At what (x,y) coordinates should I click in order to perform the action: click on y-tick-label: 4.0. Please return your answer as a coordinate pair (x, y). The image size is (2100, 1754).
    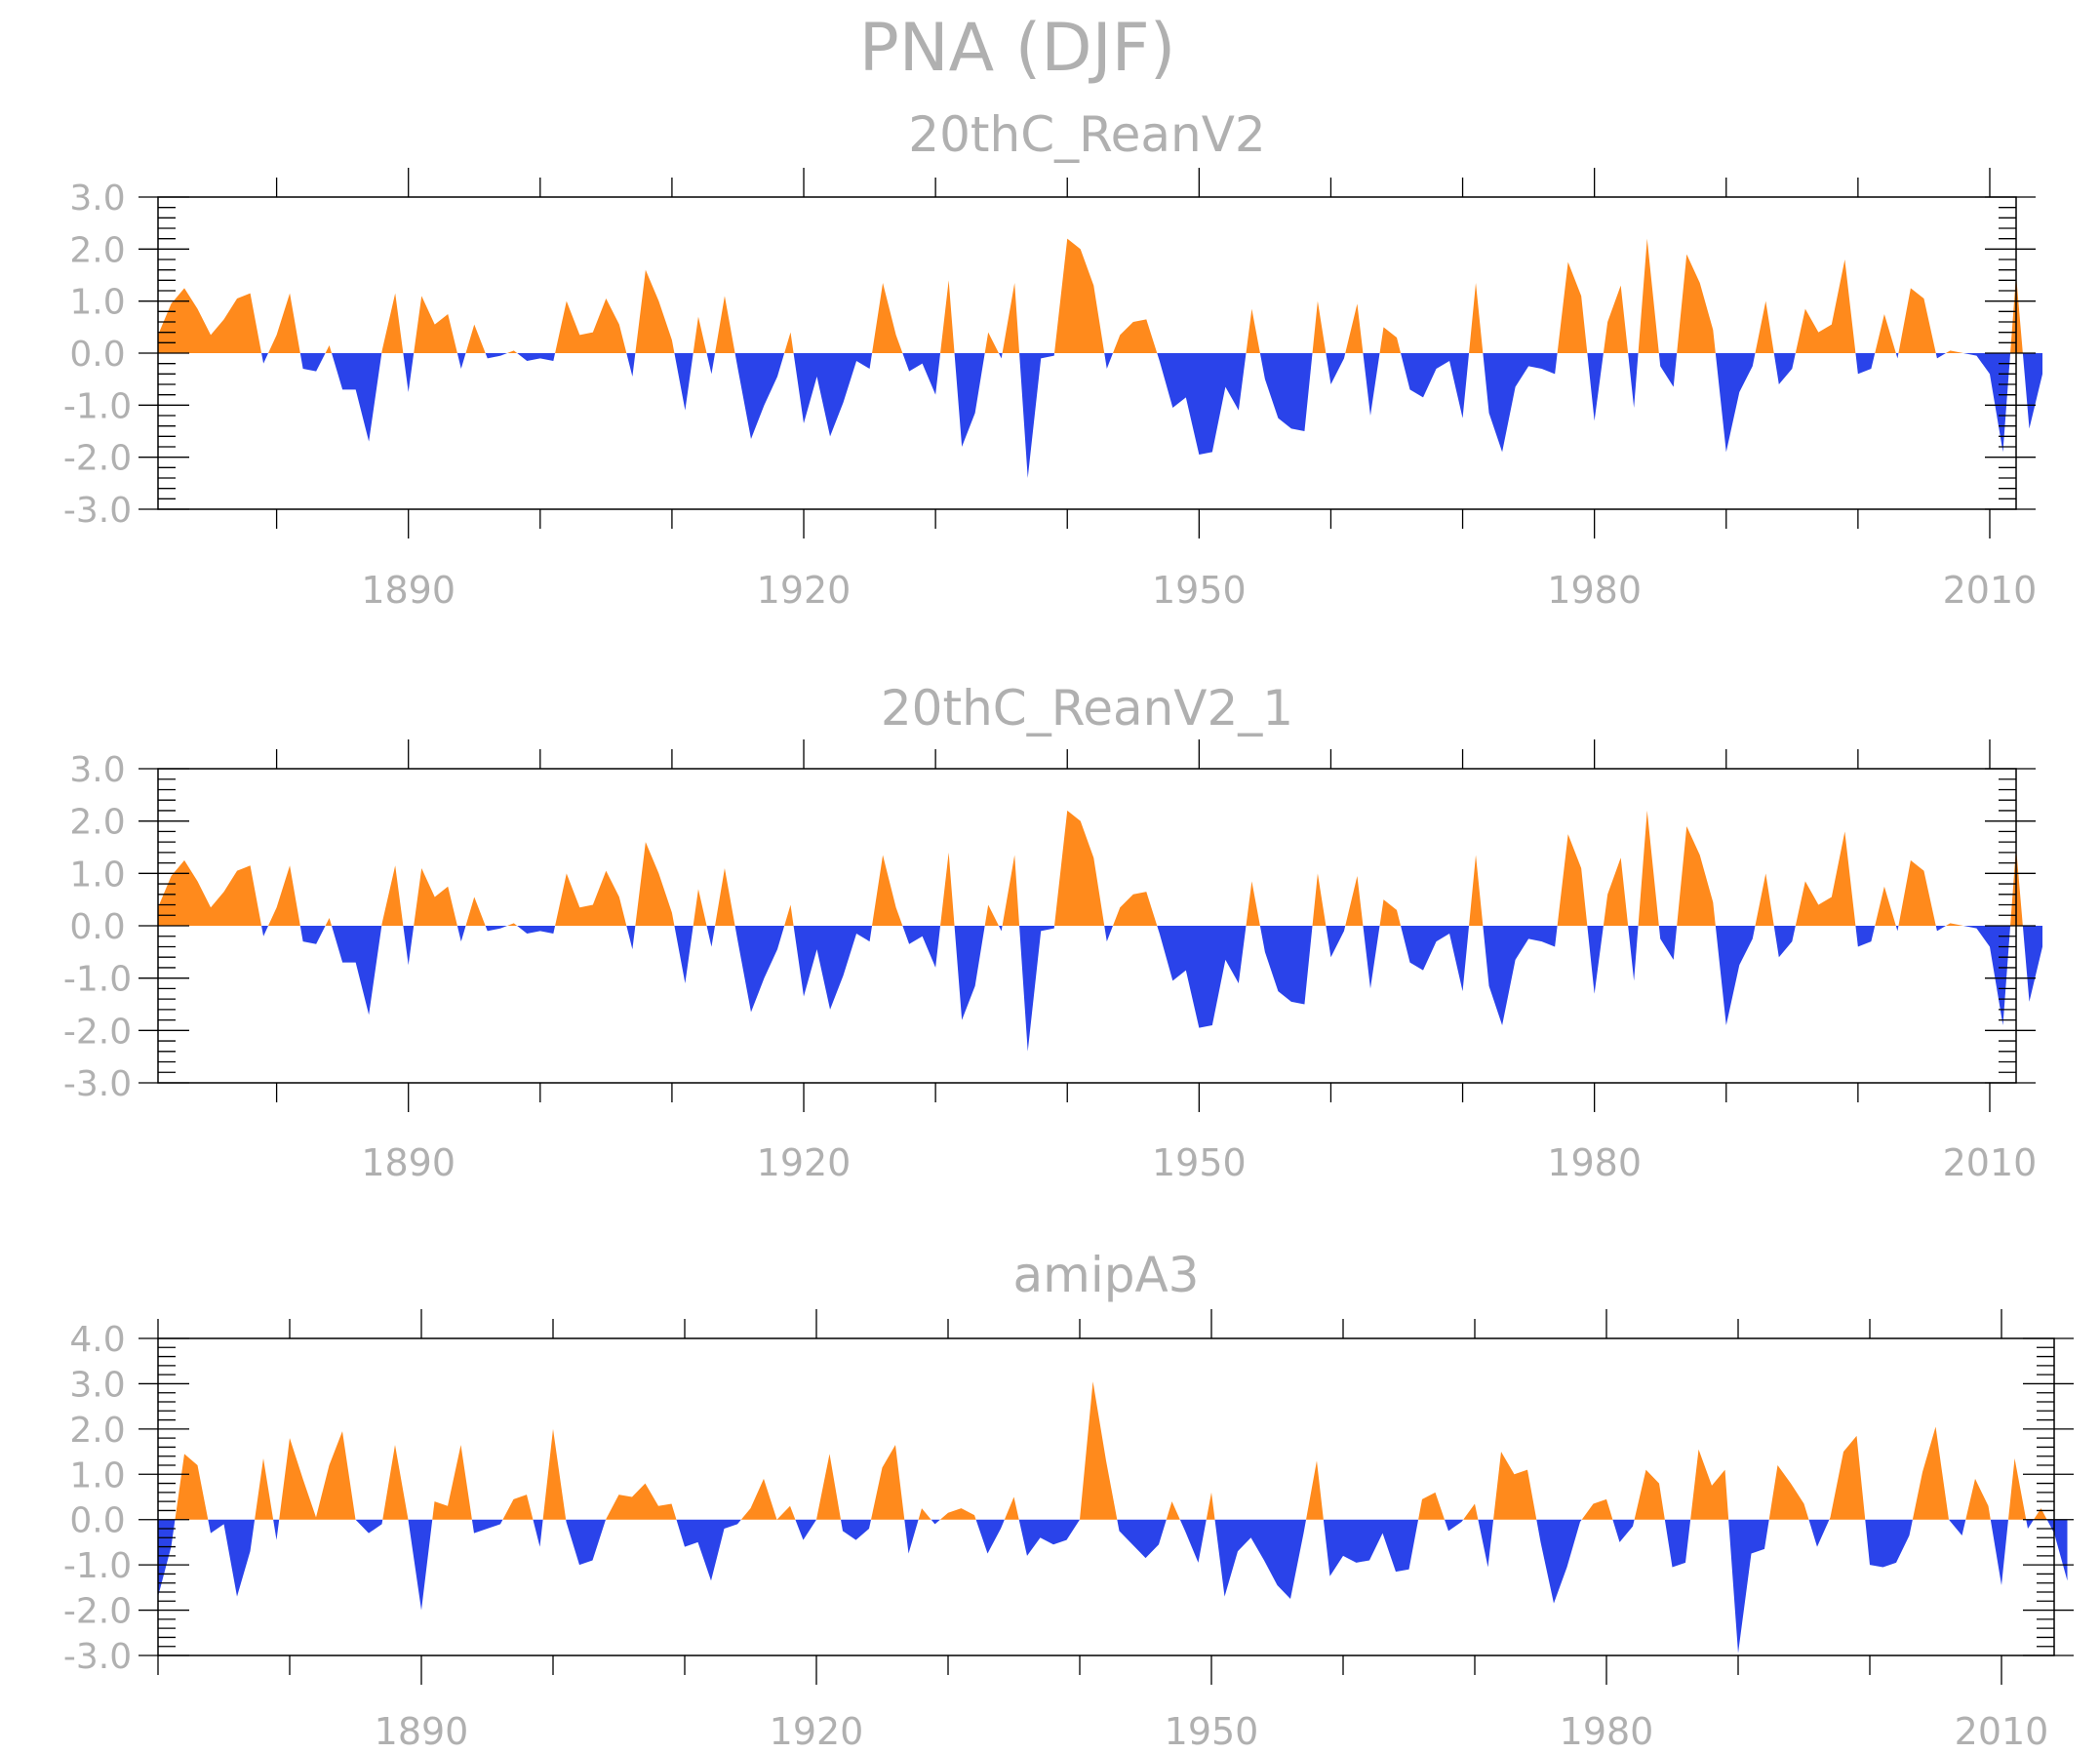
    Looking at the image, I should click on (97, 1340).